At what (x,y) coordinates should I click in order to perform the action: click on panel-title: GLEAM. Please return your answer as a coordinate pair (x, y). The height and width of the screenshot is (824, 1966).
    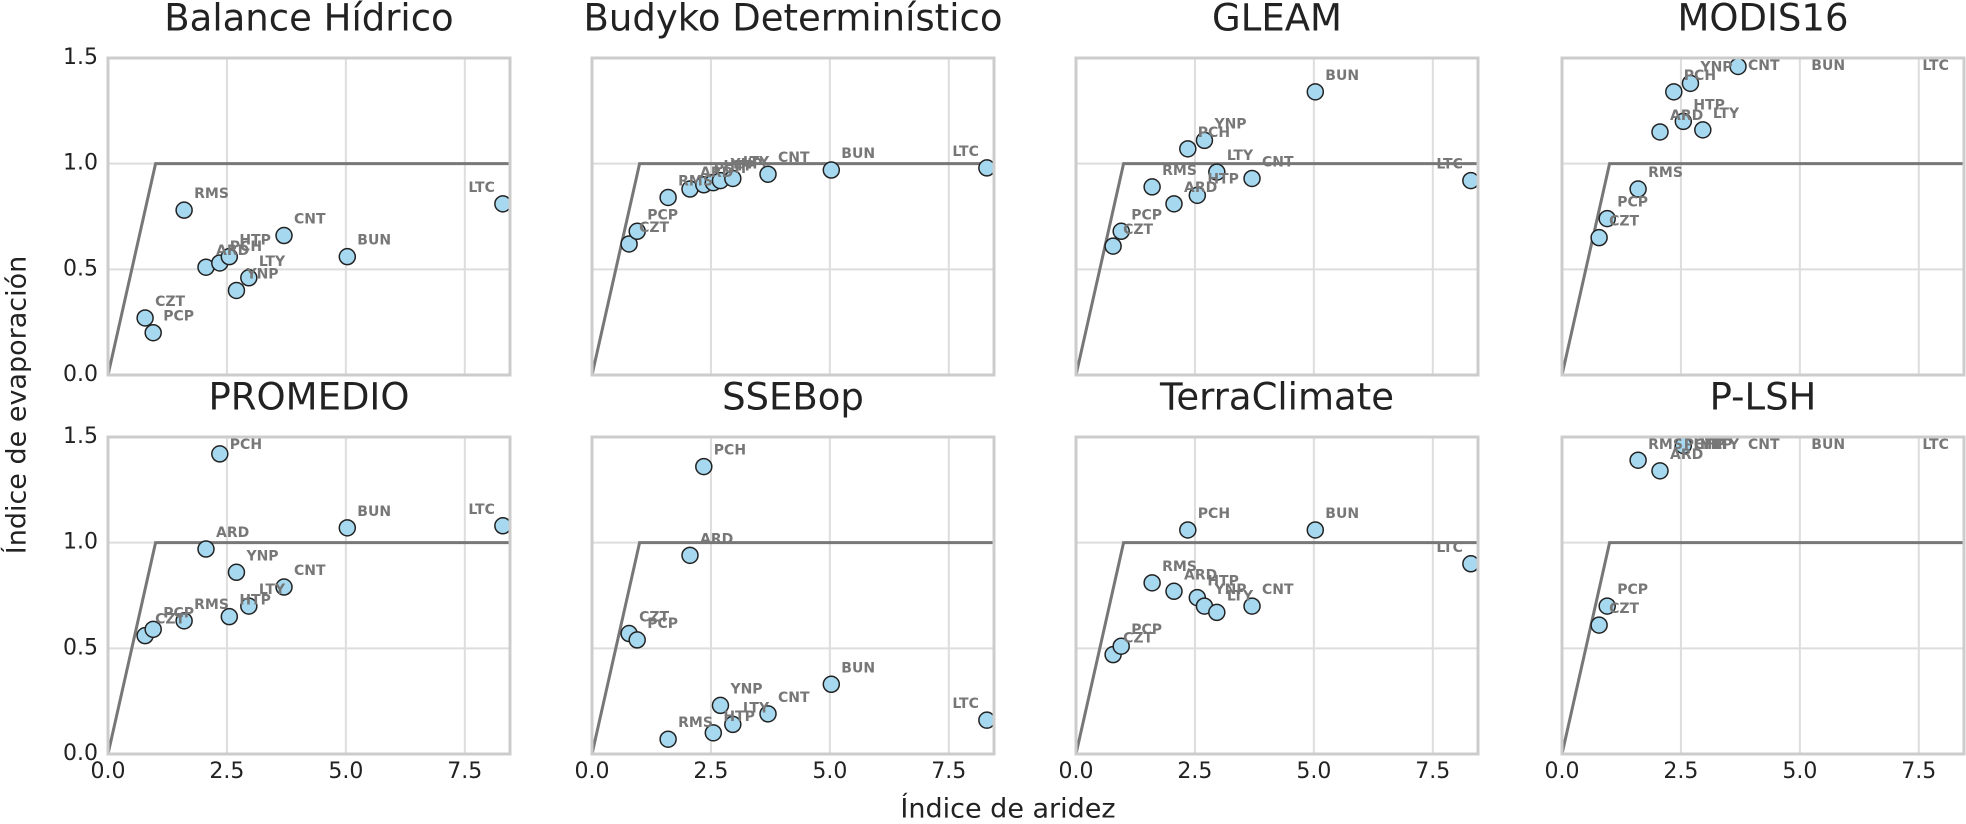
    Looking at the image, I should click on (1277, 20).